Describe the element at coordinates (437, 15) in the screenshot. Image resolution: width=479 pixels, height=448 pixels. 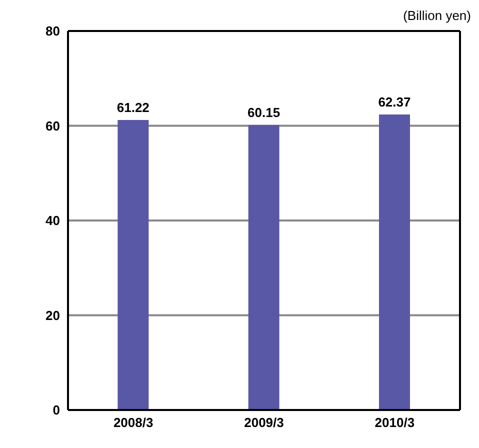
I see `text: (Billion yen)` at that location.